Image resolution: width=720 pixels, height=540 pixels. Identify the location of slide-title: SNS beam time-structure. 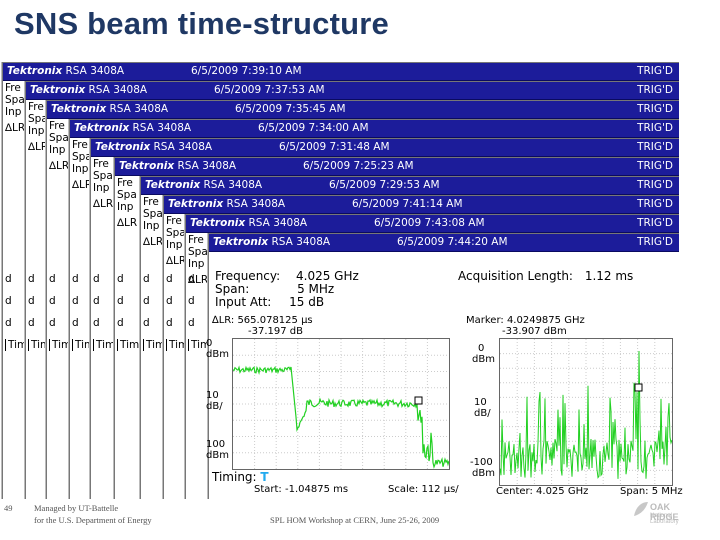
(201, 23).